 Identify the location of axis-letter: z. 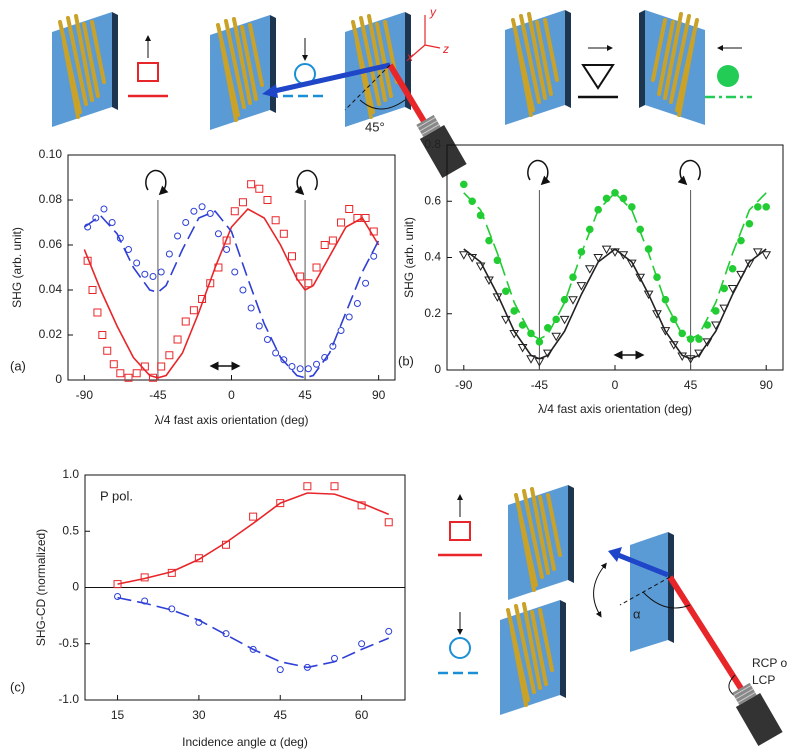
(445, 49).